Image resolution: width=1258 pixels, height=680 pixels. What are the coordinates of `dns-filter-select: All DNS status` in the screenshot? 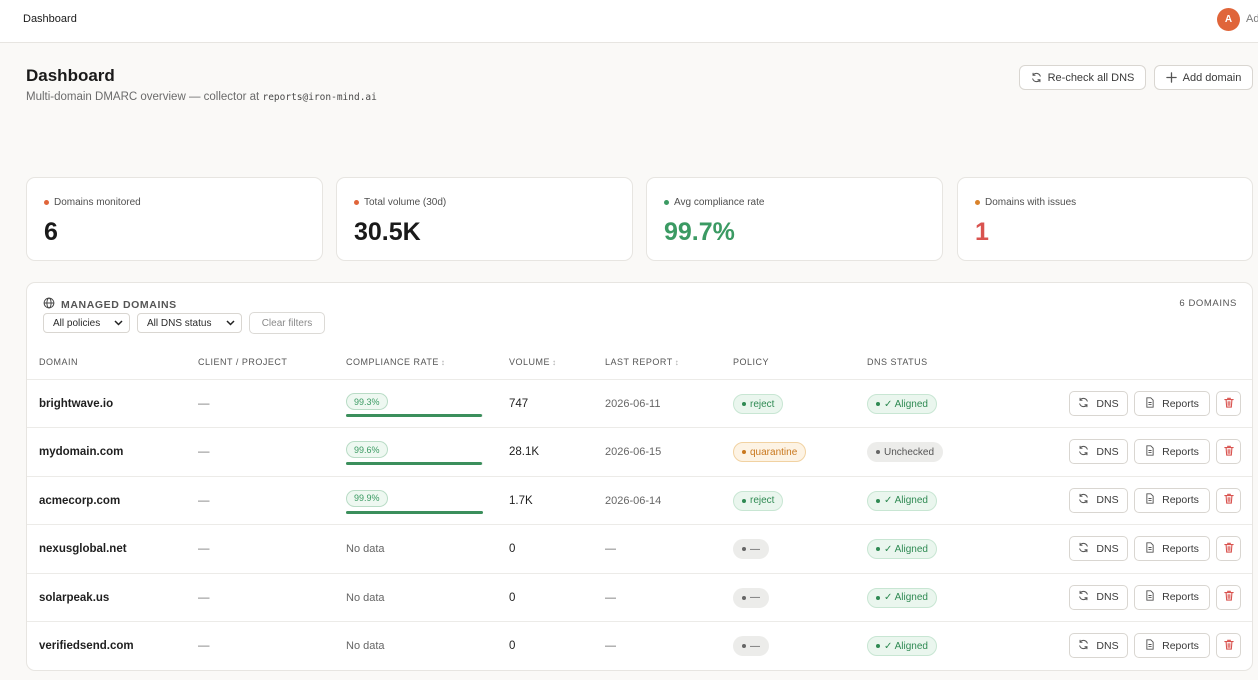 It's located at (189, 323).